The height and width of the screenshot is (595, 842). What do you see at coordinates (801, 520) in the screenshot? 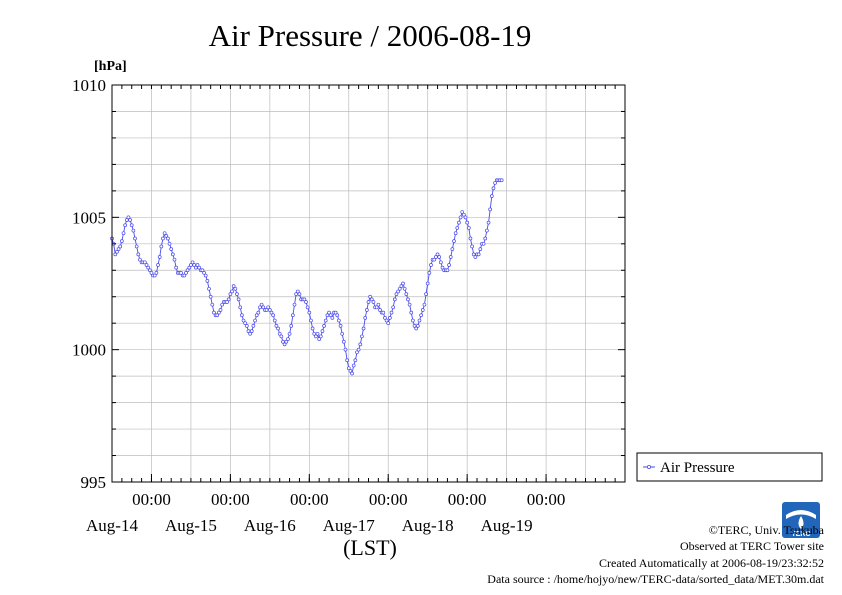
I see `terc-logo: TERC` at bounding box center [801, 520].